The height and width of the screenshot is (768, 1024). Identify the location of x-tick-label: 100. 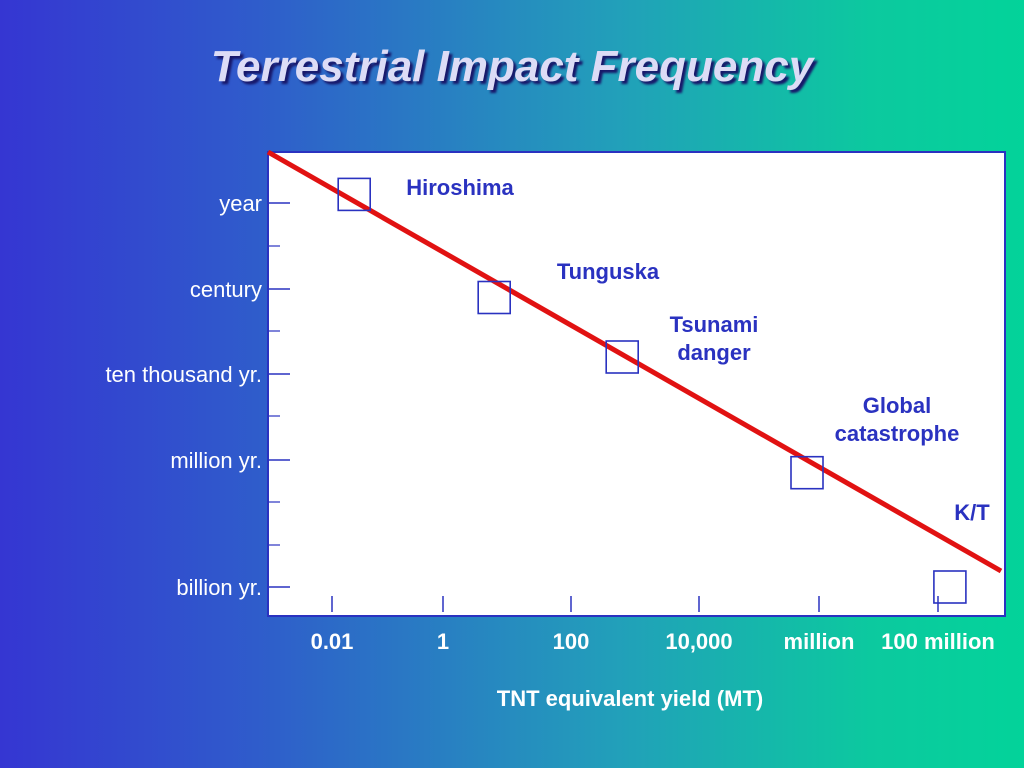
(571, 641).